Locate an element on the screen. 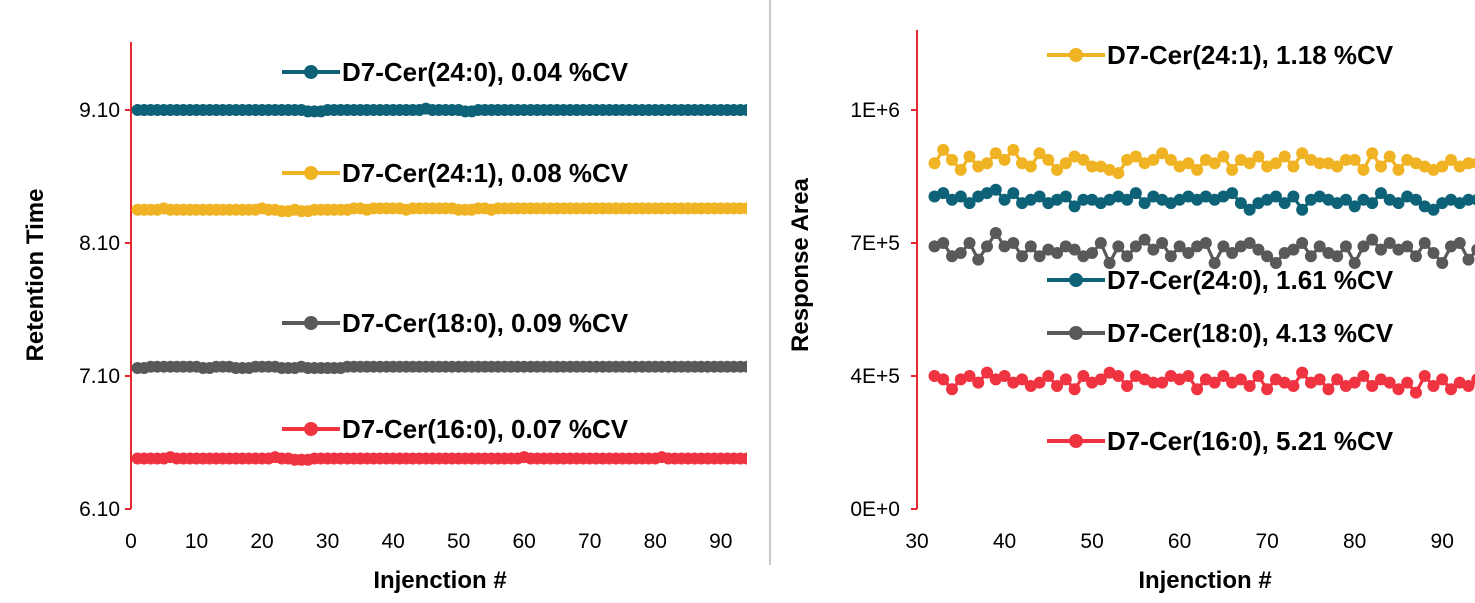 The width and height of the screenshot is (1475, 603). legend-label: D7-Cer(16:0), 0.07 %CV is located at coordinates (485, 429).